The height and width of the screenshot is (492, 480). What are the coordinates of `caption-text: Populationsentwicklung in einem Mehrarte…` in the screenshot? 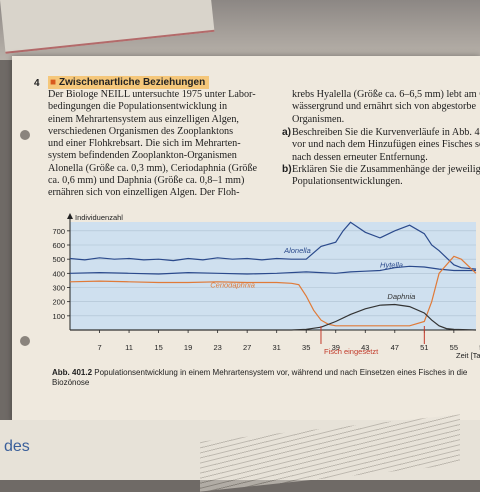 It's located at (270, 372).